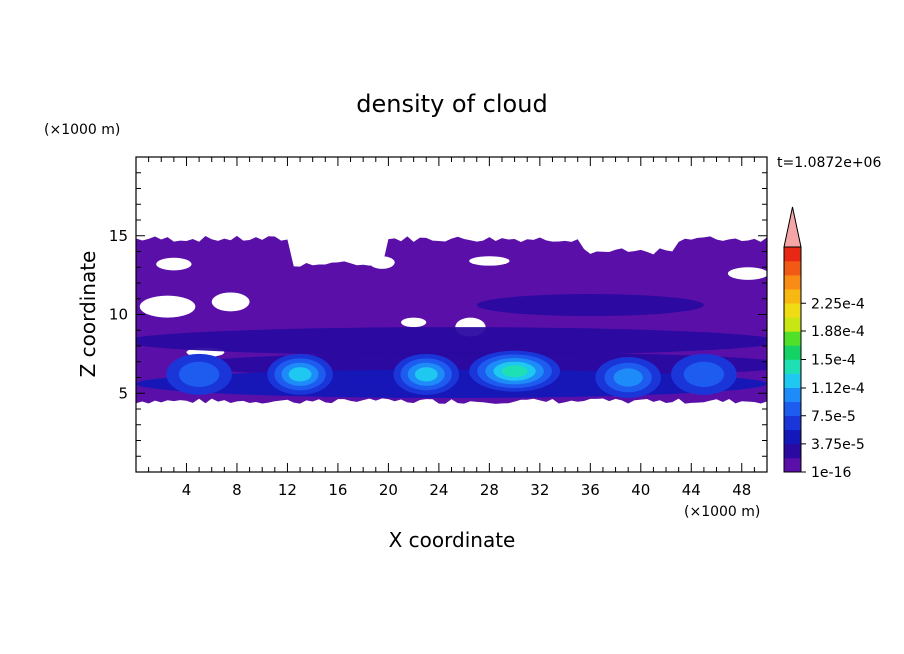  What do you see at coordinates (88, 314) in the screenshot?
I see `y-axis-label: Z coordinate` at bounding box center [88, 314].